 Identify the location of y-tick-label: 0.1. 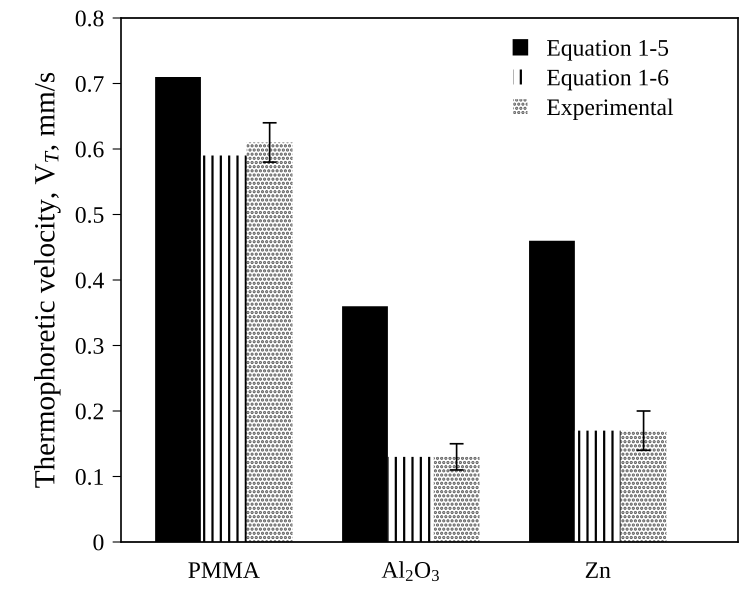
(89, 477).